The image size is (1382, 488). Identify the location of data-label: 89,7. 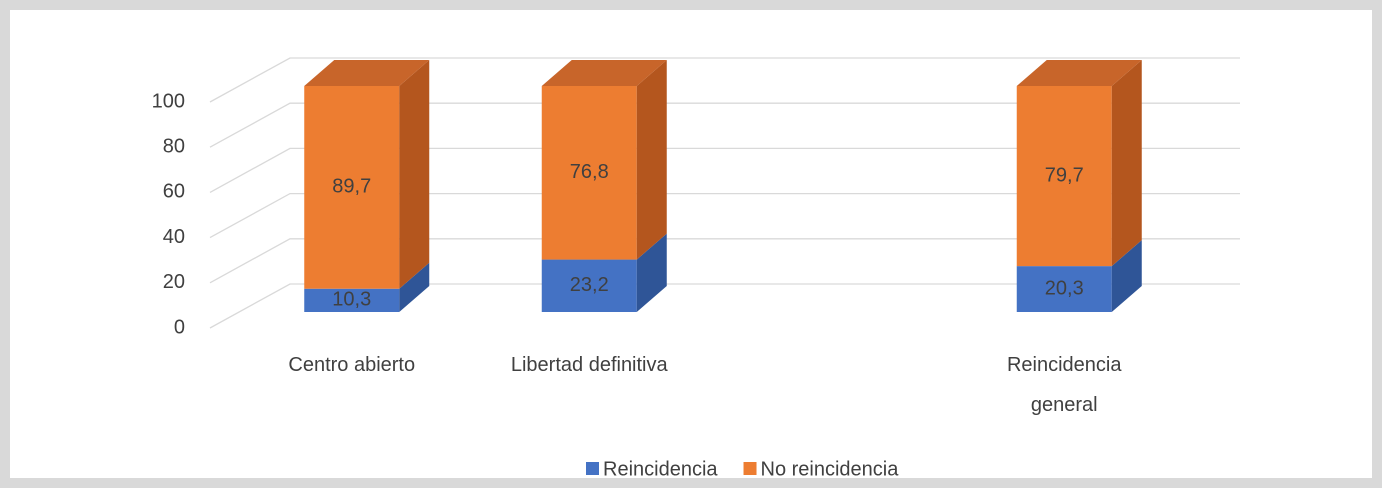
(351, 187).